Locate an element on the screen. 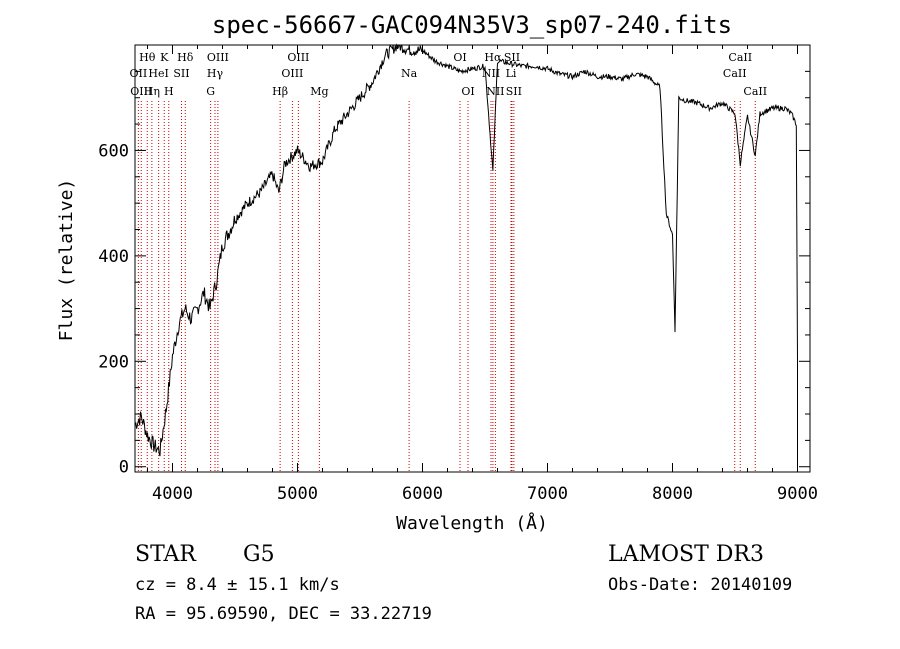  x-tick-label: 9000 is located at coordinates (797, 494).